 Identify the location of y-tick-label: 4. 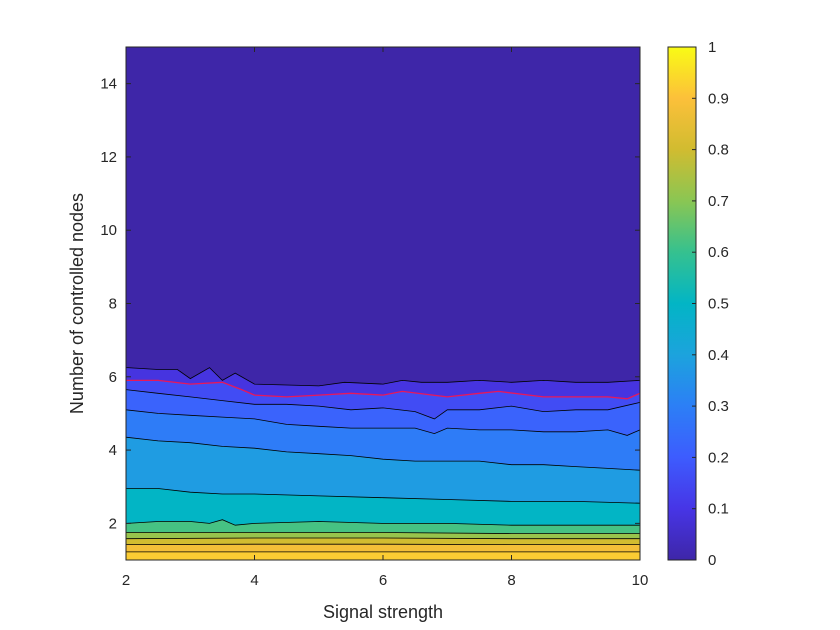
(113, 450).